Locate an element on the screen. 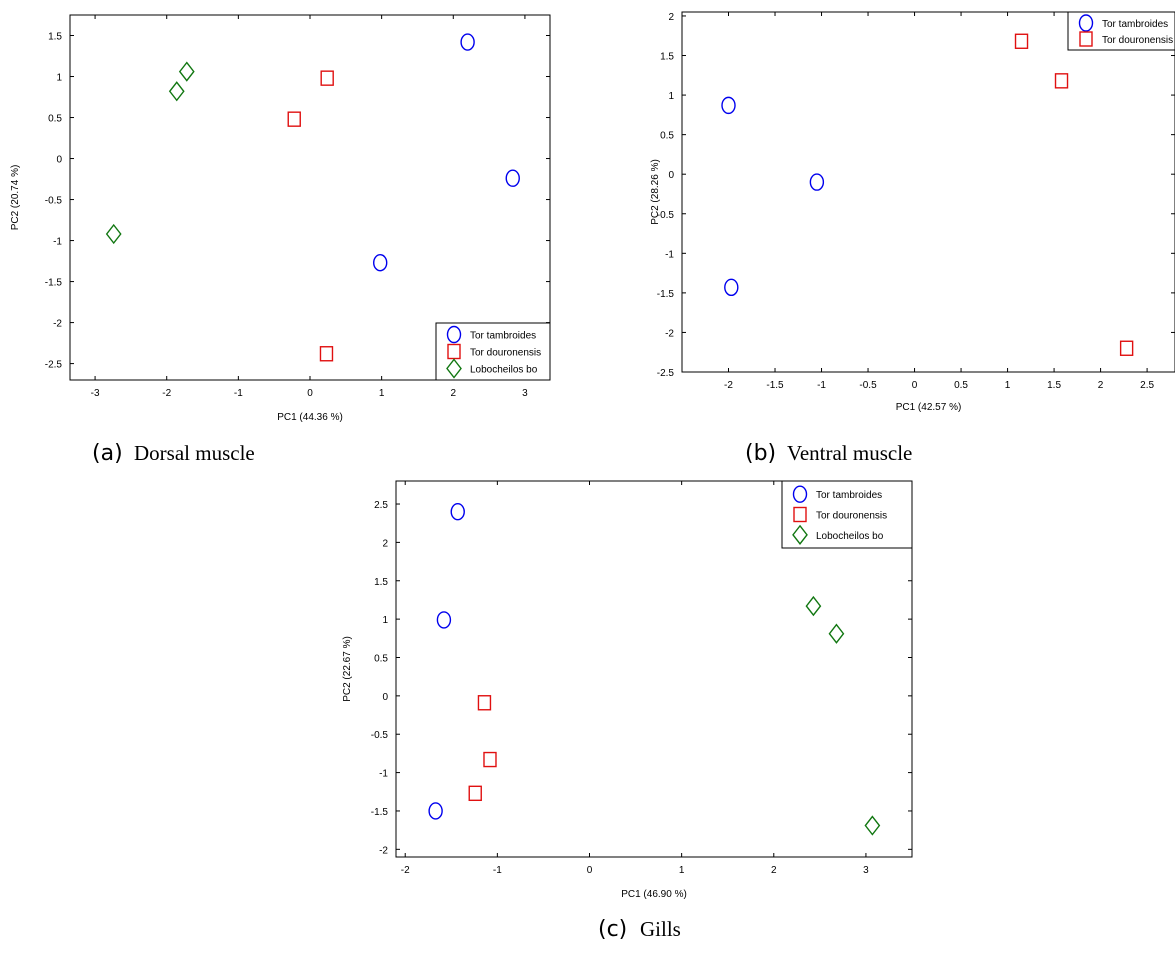  x-tick-label: 2.5 is located at coordinates (1147, 385).